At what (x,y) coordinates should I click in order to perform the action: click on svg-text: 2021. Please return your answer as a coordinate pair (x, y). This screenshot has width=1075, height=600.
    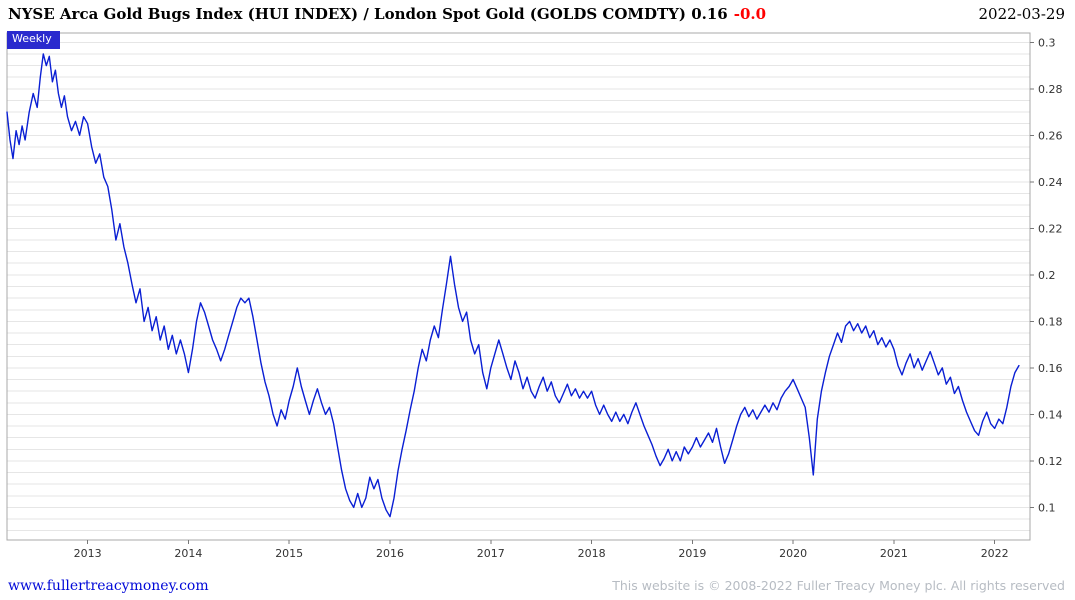
    Looking at the image, I should click on (894, 553).